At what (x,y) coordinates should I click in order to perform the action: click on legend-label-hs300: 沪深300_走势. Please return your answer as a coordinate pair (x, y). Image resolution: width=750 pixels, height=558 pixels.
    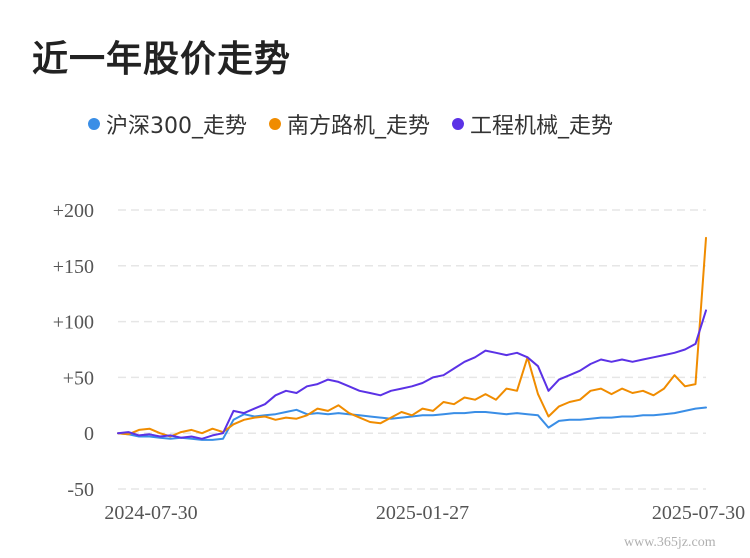
    Looking at the image, I should click on (176, 126).